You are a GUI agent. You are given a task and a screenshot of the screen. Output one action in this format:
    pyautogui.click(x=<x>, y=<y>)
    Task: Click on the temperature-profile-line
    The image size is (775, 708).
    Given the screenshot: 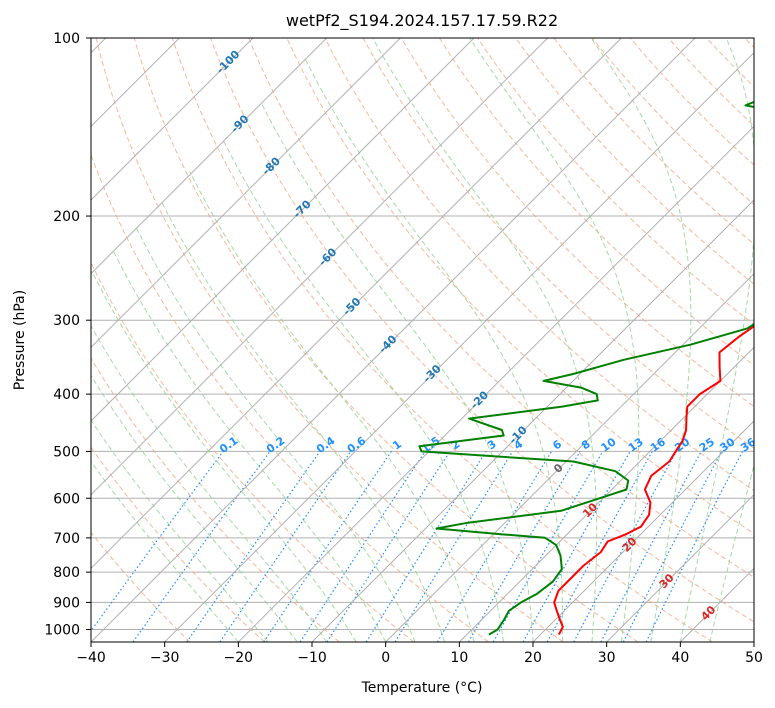 What is the action you would take?
    pyautogui.click(x=653, y=480)
    